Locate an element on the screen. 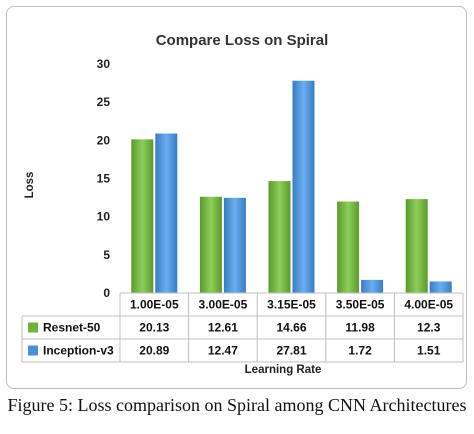 Image resolution: width=474 pixels, height=434 pixels. x-tick-label: 4.00E-05 is located at coordinates (428, 305).